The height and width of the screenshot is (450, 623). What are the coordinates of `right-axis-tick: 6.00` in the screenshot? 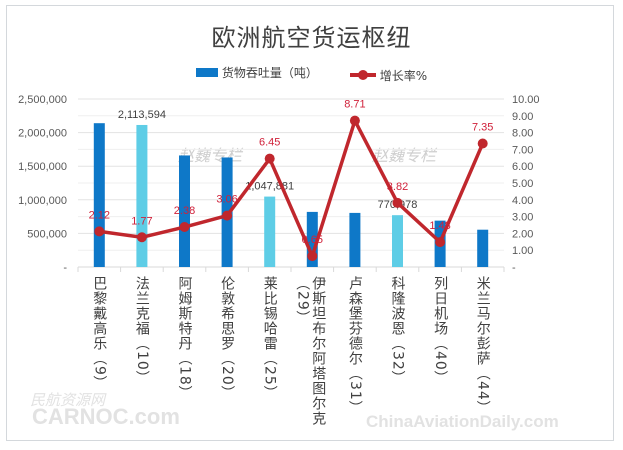 It's located at (522, 167).